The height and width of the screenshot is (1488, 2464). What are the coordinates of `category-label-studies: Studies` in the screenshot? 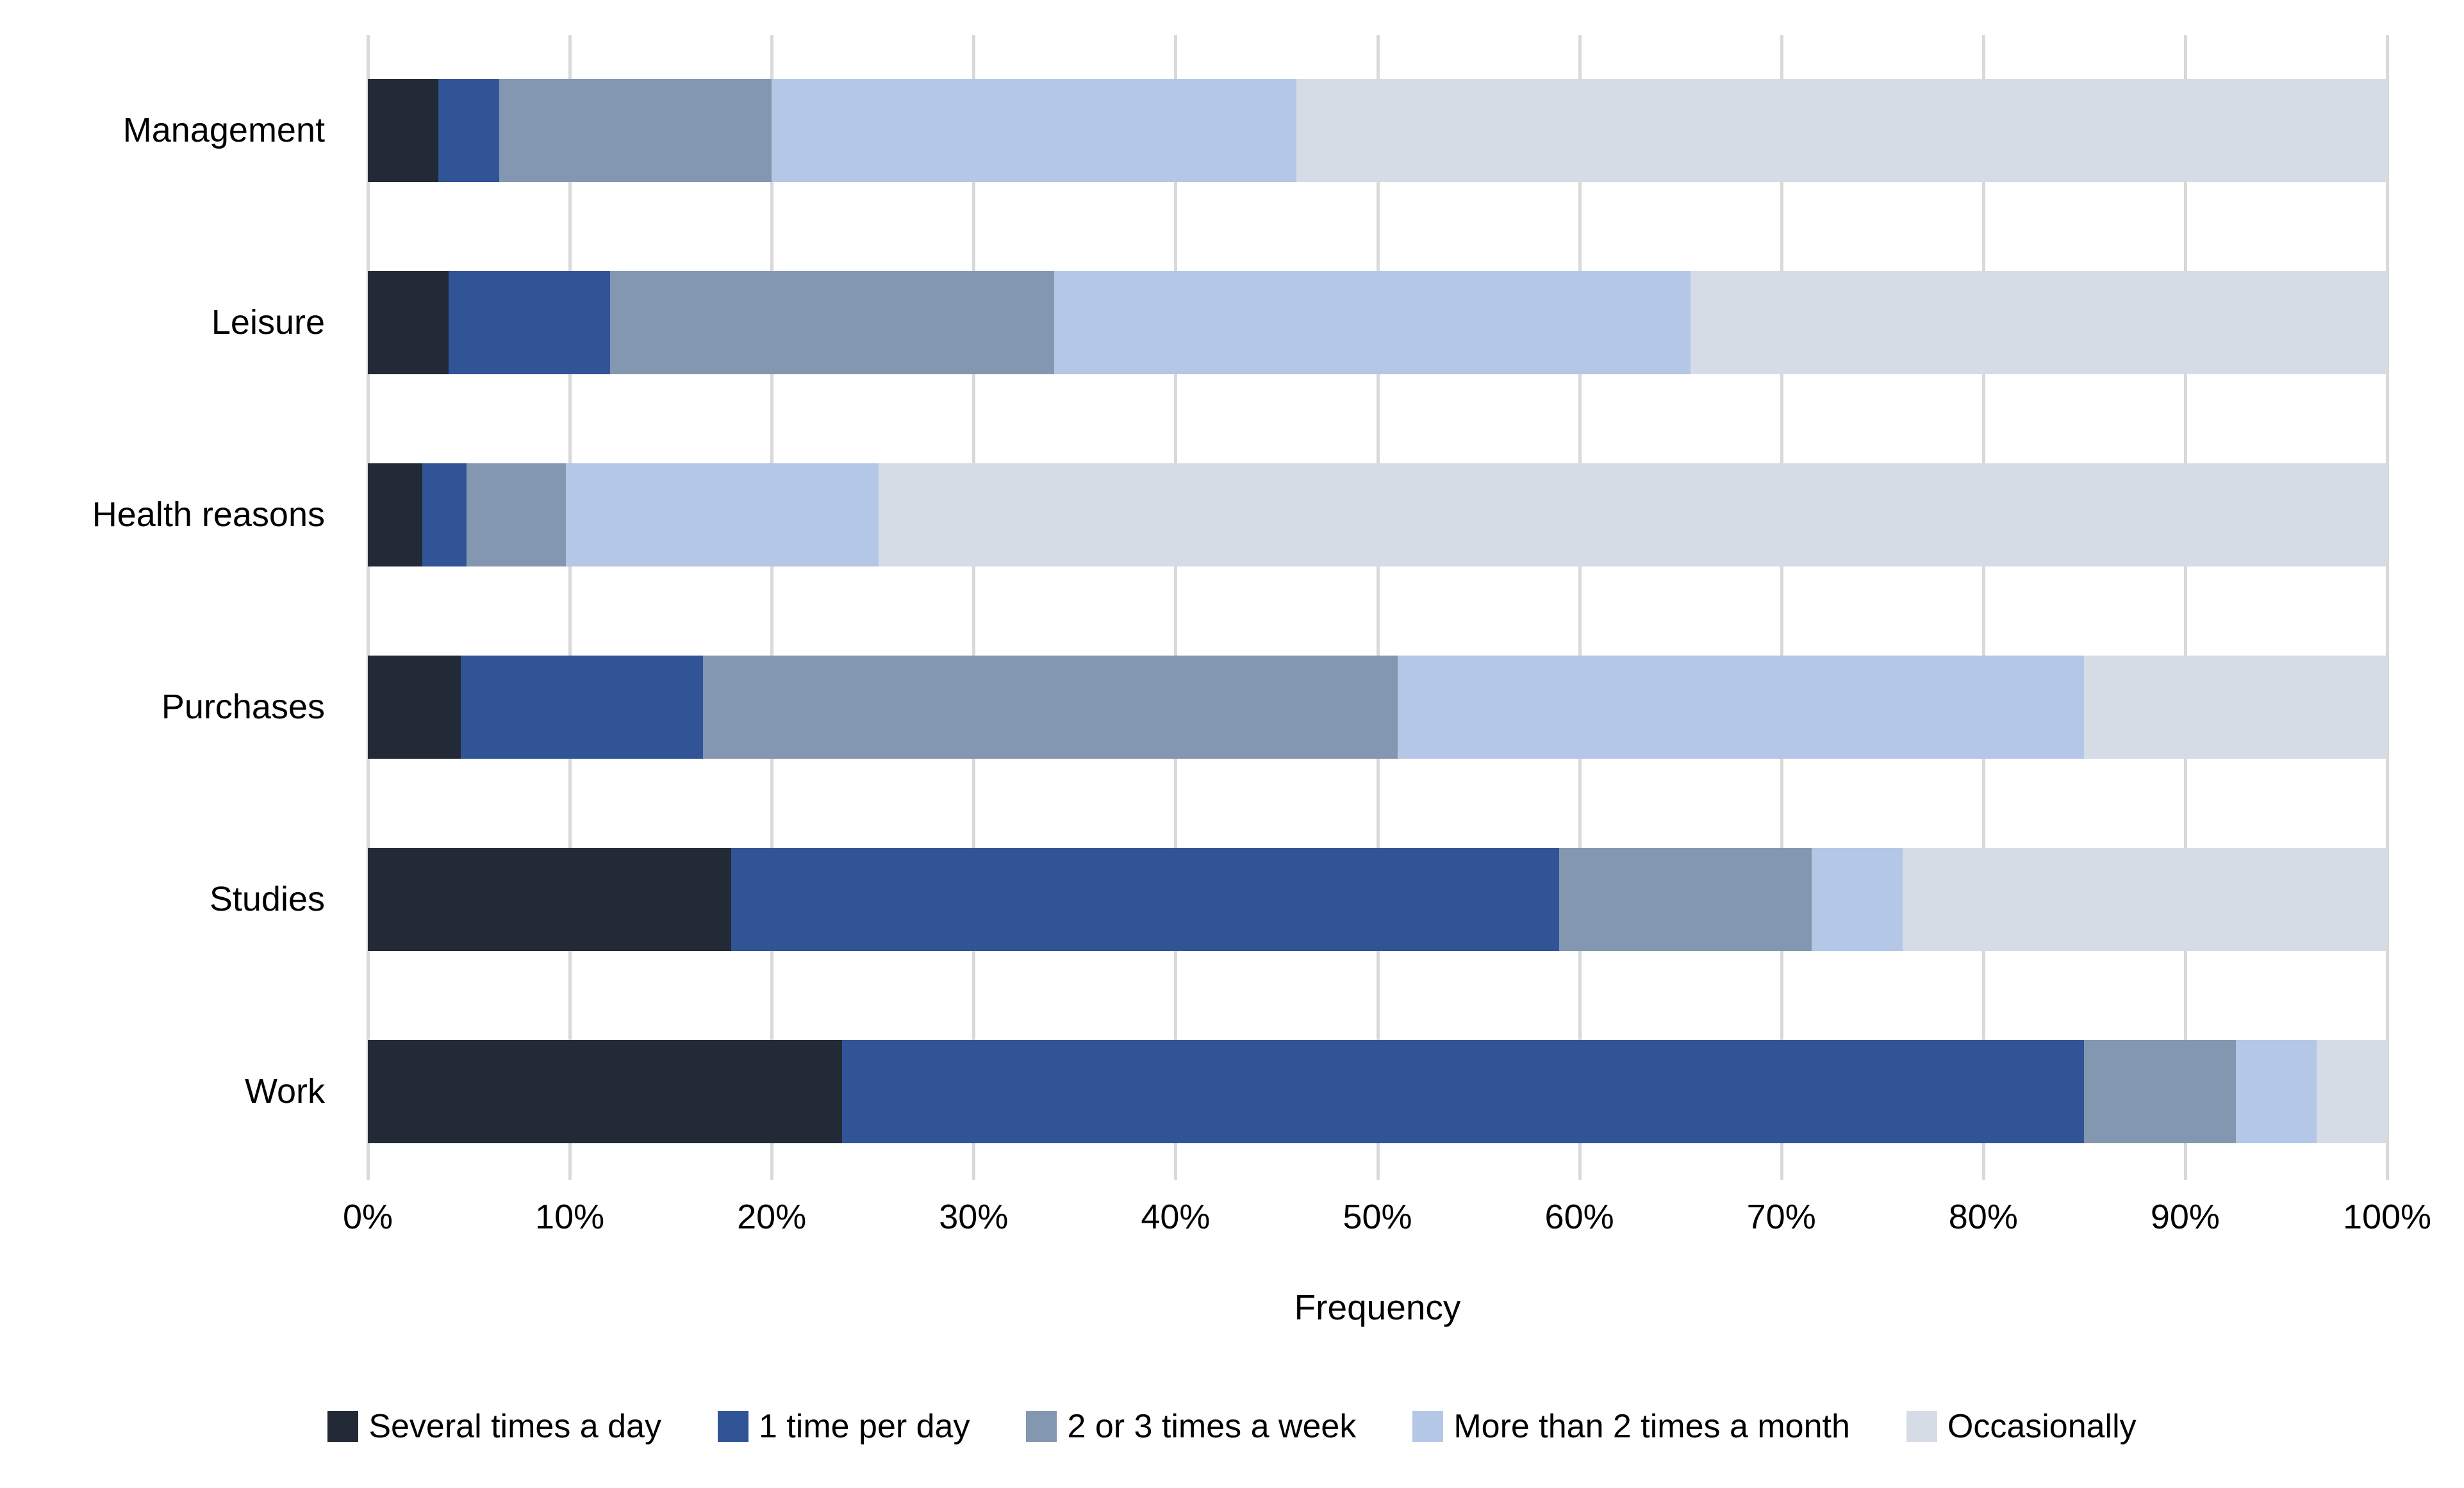 It's located at (267, 899).